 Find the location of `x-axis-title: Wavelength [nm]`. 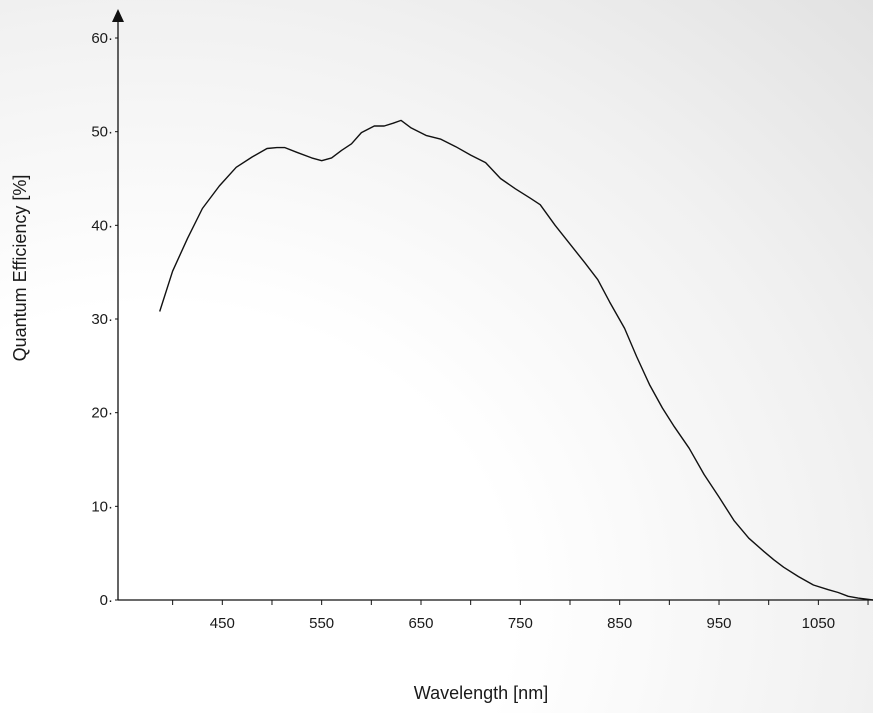

x-axis-title: Wavelength [nm] is located at coordinates (481, 693).